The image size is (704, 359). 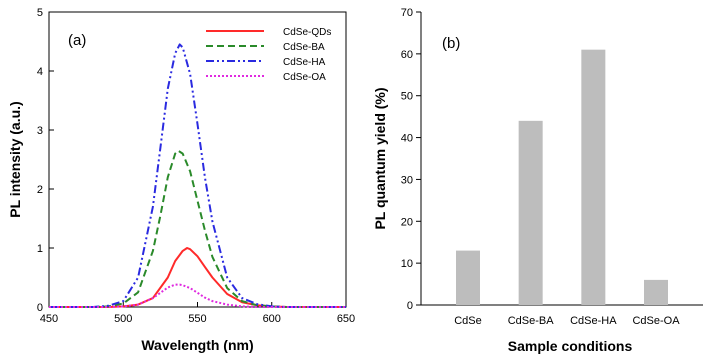 What do you see at coordinates (407, 180) in the screenshot?
I see `y-tick-label: 30` at bounding box center [407, 180].